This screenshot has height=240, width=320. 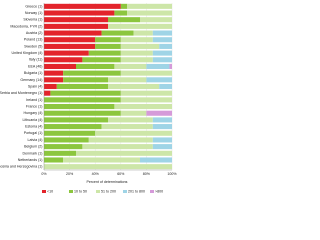 What do you see at coordinates (96, 174) in the screenshot?
I see `x-tick-label: 40%` at bounding box center [96, 174].